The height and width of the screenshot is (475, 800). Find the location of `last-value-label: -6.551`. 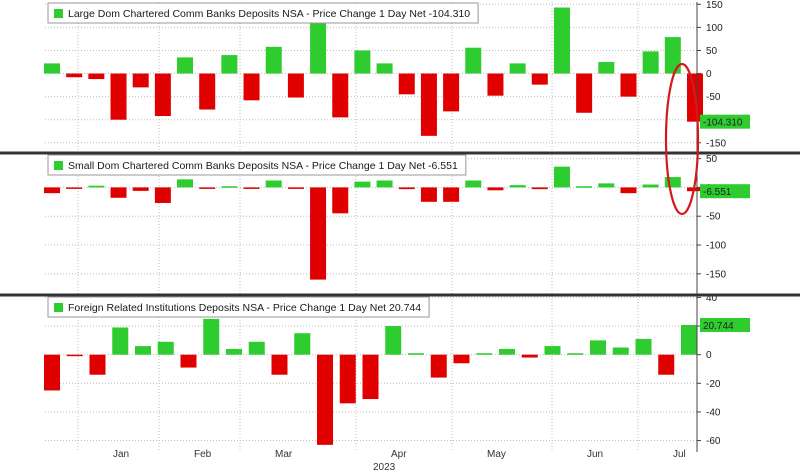

last-value-label: -6.551 is located at coordinates (717, 192).